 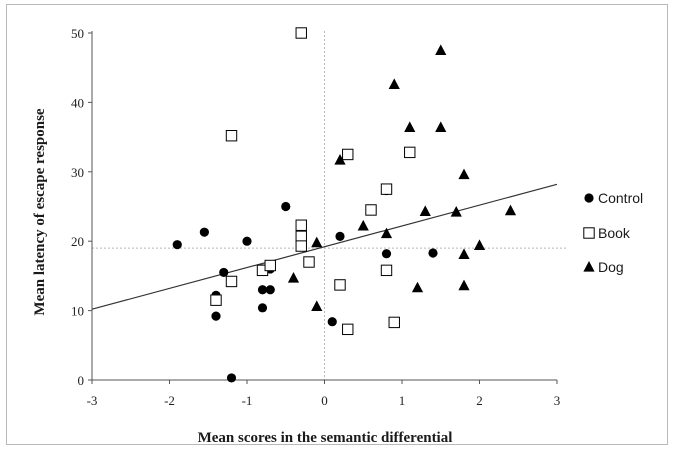 I want to click on x-tick-label: -3, so click(x=92, y=400).